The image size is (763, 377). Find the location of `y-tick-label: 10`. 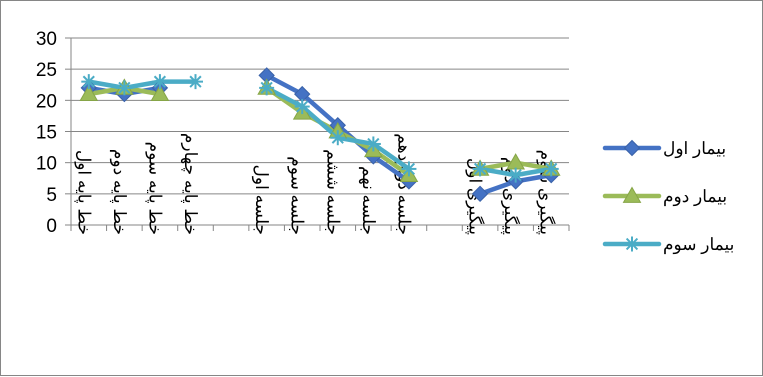

y-tick-label: 10 is located at coordinates (46, 164).